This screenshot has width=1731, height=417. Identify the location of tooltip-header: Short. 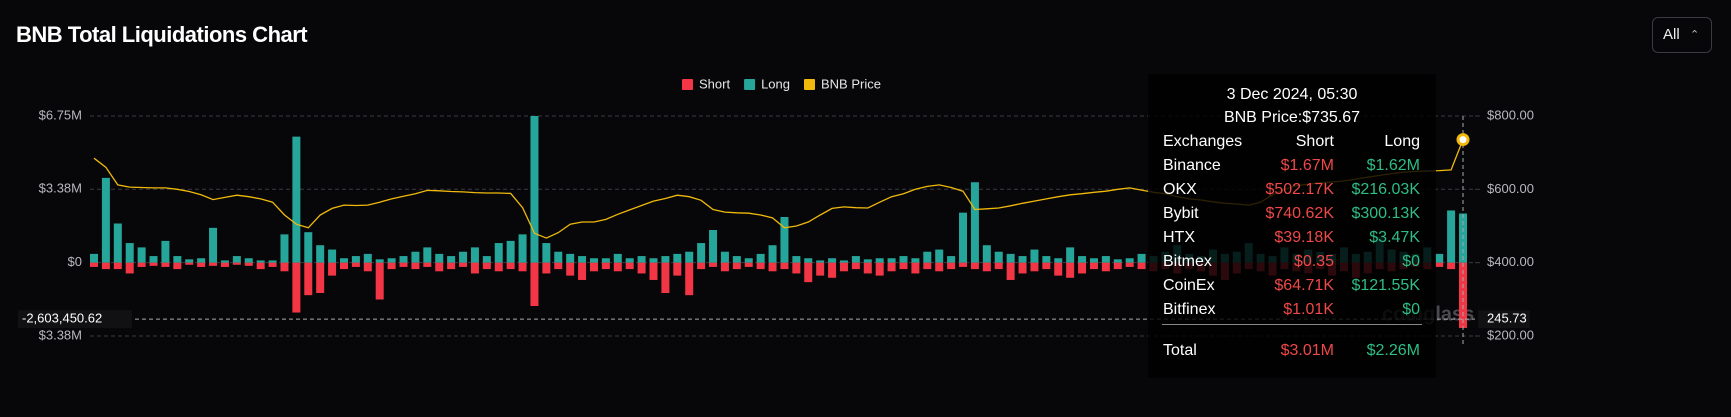
(1314, 141).